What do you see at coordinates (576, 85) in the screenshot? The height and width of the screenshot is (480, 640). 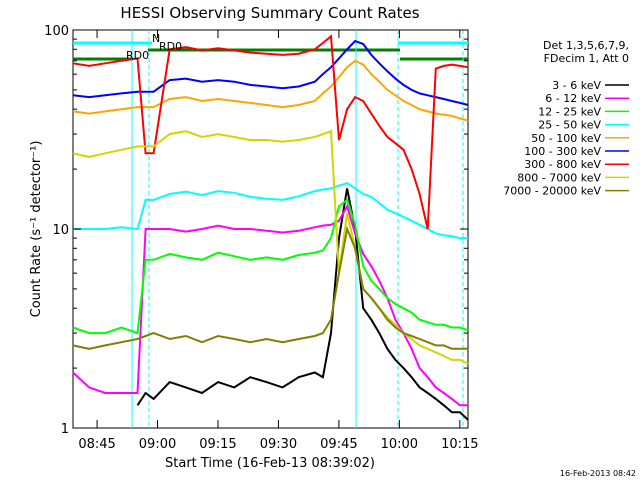 I see `legend-label-0: 3 - 6 keV` at bounding box center [576, 85].